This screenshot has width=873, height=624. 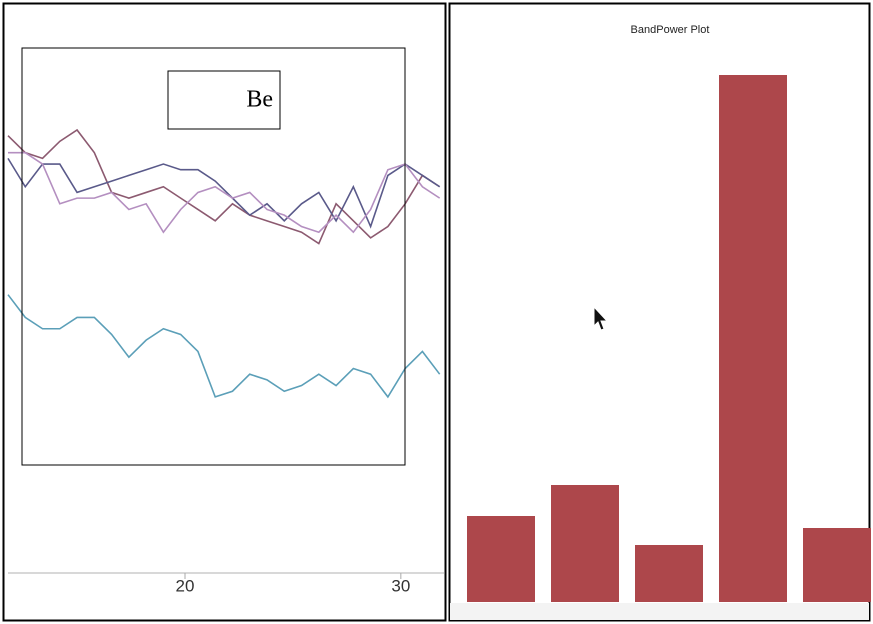 What do you see at coordinates (659, 611) in the screenshot?
I see `bar-footer` at bounding box center [659, 611].